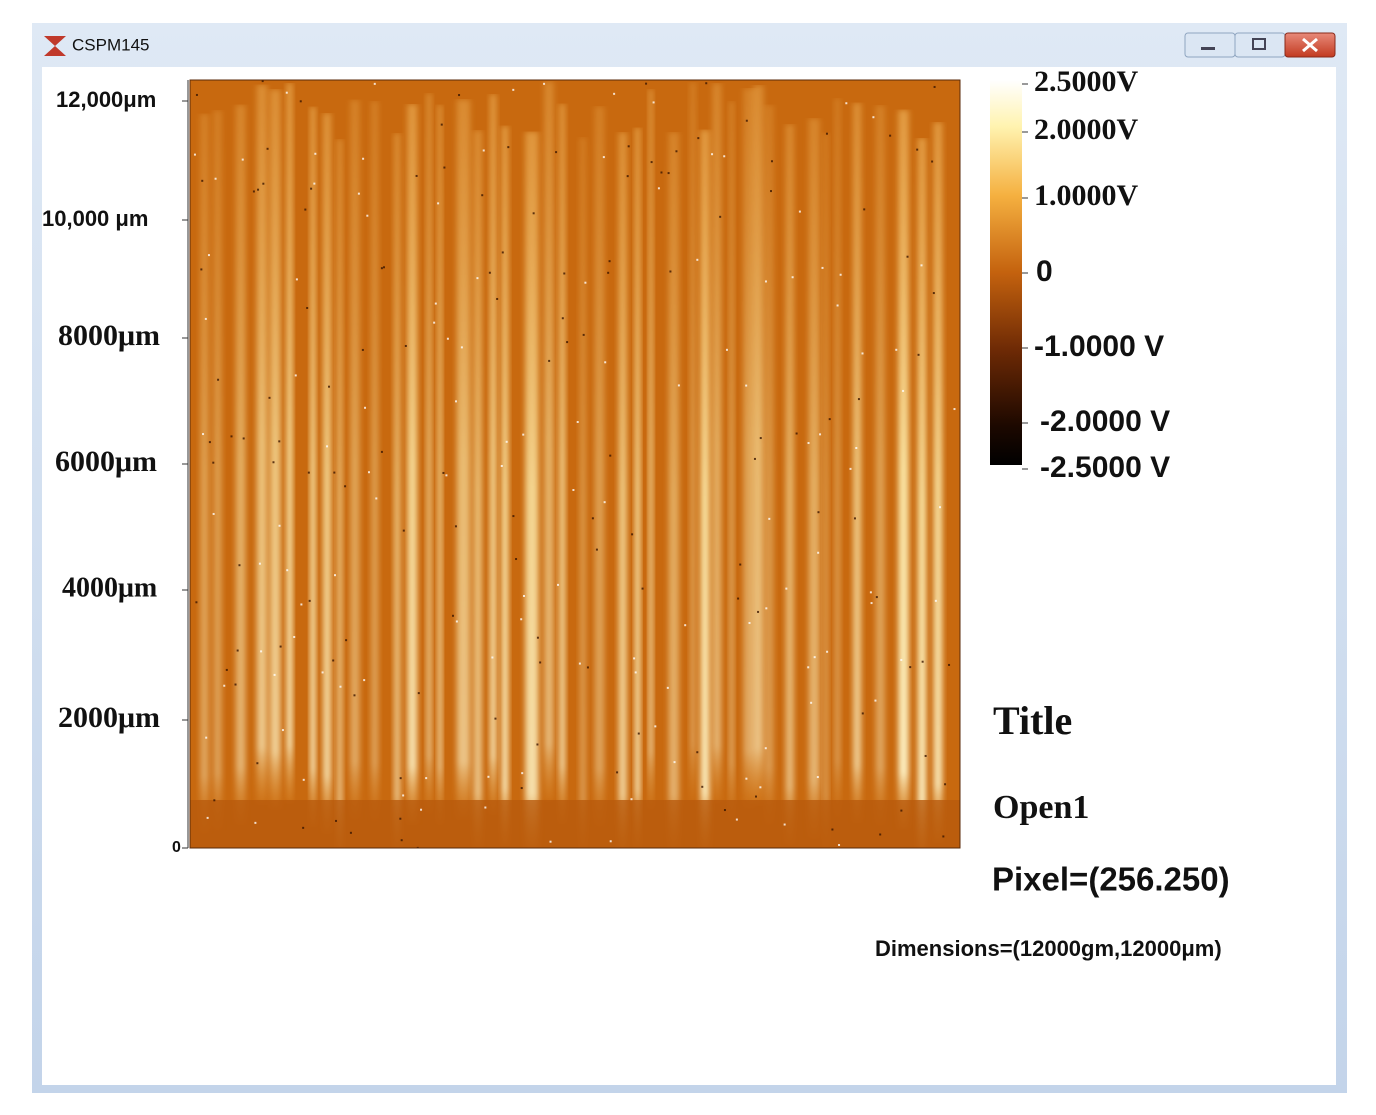  What do you see at coordinates (1086, 81) in the screenshot?
I see `colorbar-label: 2.5000V` at bounding box center [1086, 81].